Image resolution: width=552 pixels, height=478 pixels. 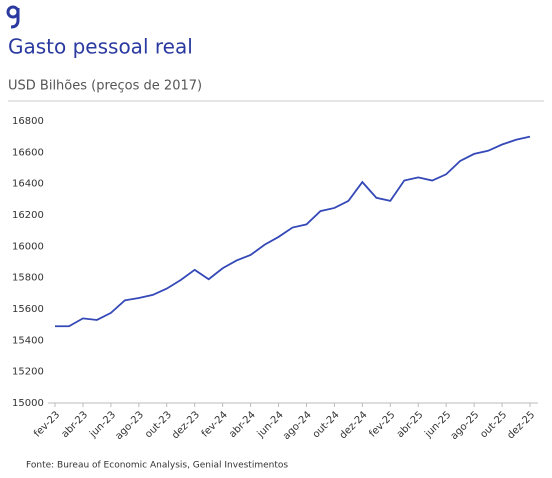 What do you see at coordinates (13, 17) in the screenshot?
I see `logo` at bounding box center [13, 17].